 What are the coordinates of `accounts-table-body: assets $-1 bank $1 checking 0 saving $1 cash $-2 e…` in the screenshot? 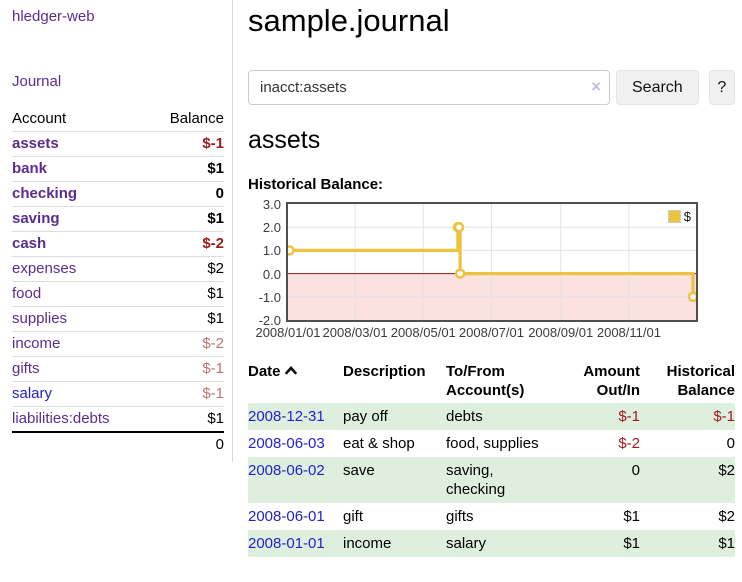 It's located at (118, 282).